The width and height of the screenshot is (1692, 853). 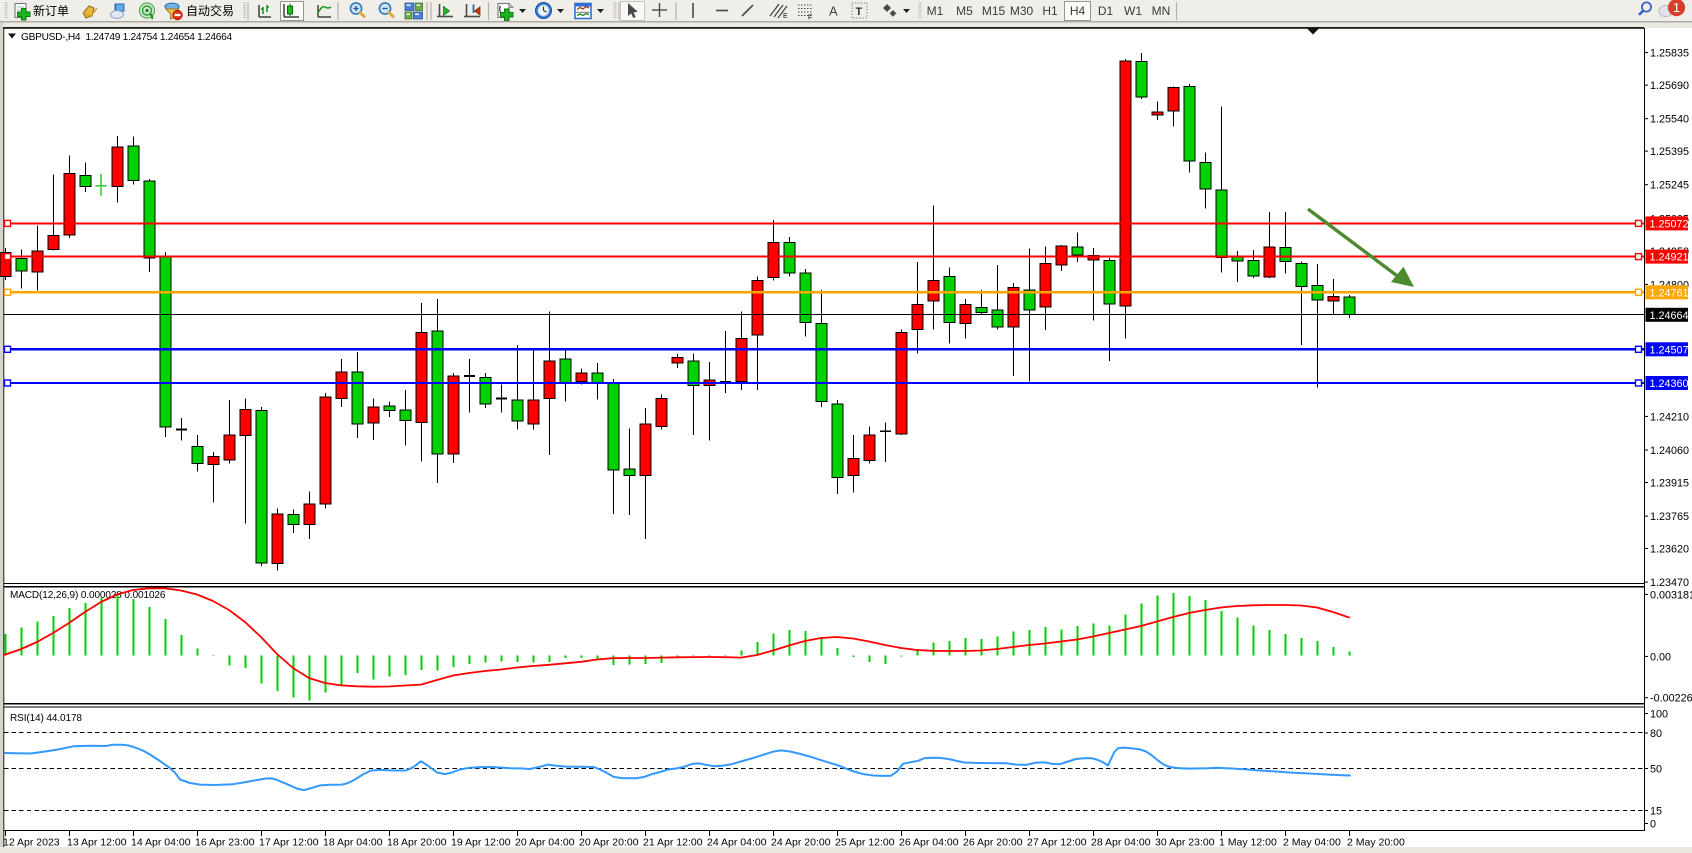 I want to click on svg-text: 0.00, so click(x=1660, y=657).